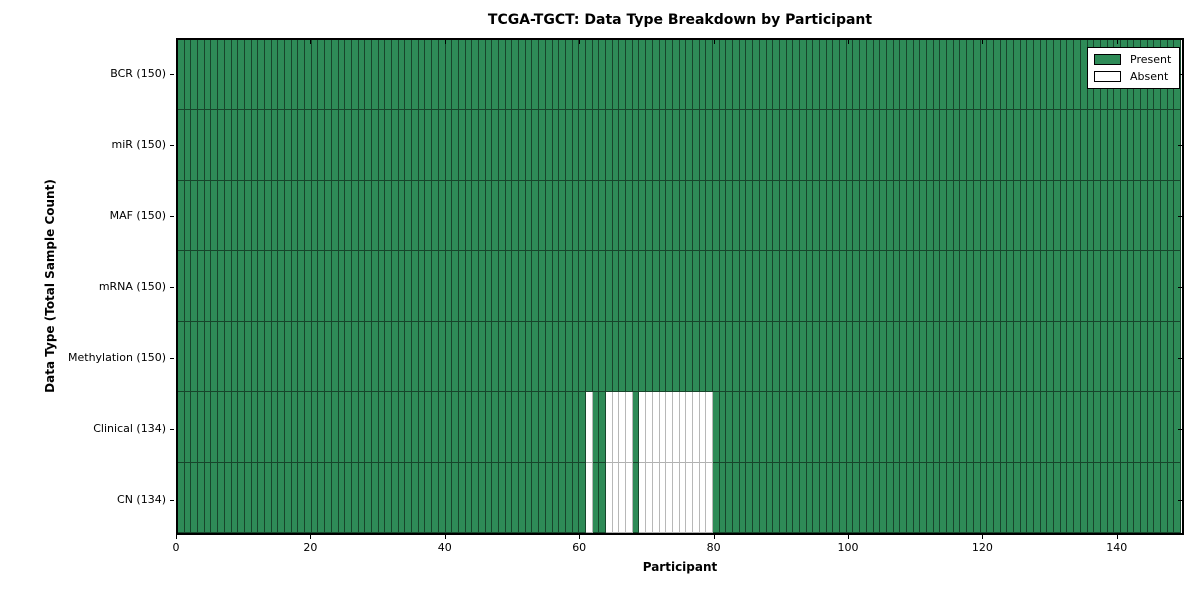 The image size is (1200, 600). What do you see at coordinates (580, 537) in the screenshot?
I see `x-tick` at bounding box center [580, 537].